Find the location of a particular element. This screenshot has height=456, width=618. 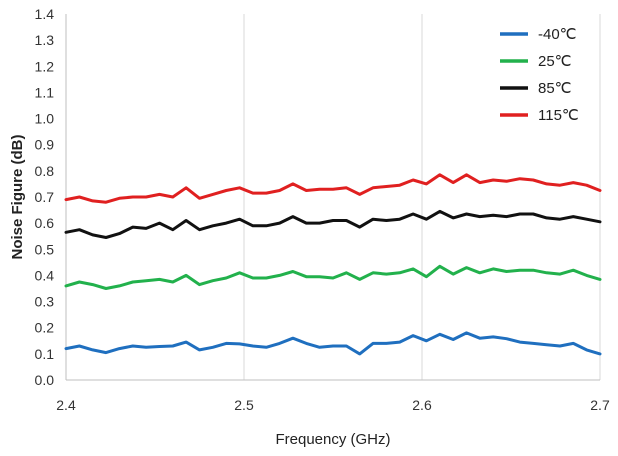

x-tick-label: 2.6 is located at coordinates (422, 405).